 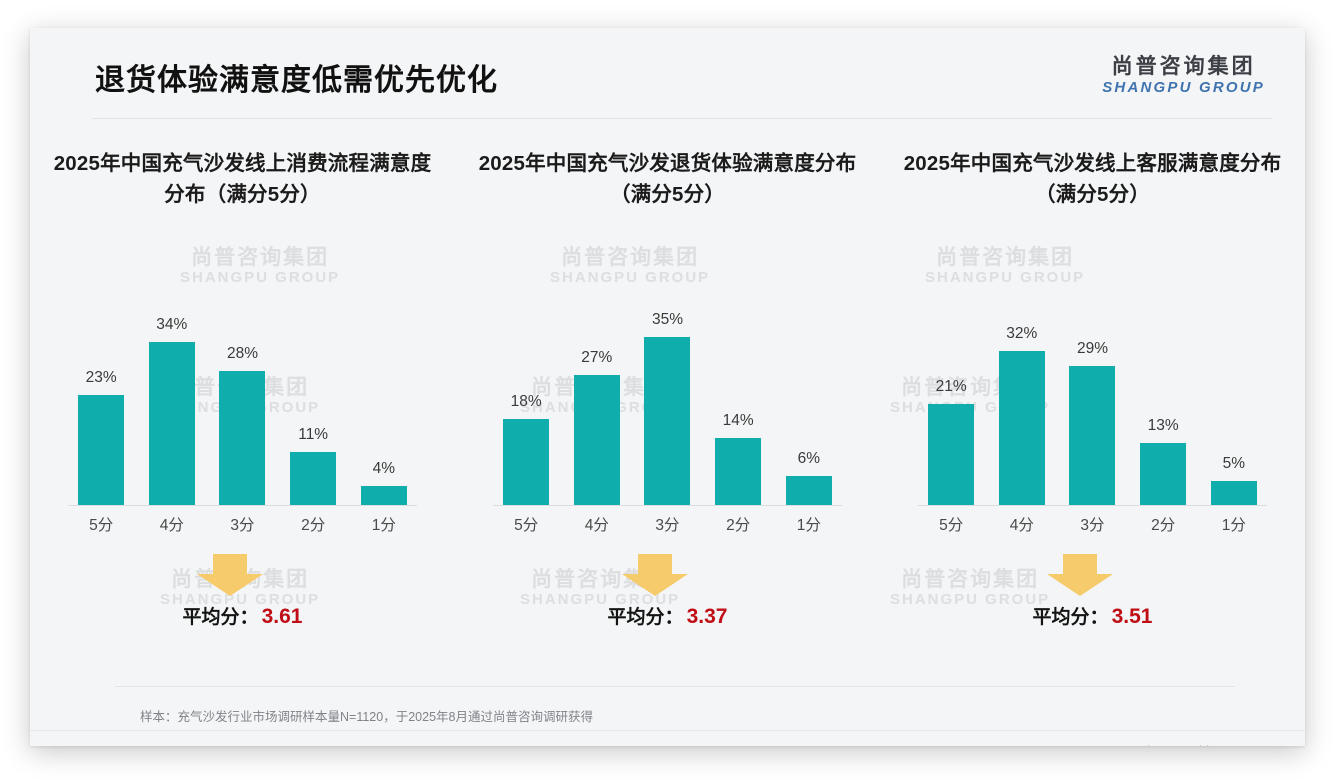 I want to click on chart-title: 2025年中国充气沙发线上消费流程满意度分布（满分5分）, so click(x=242, y=179).